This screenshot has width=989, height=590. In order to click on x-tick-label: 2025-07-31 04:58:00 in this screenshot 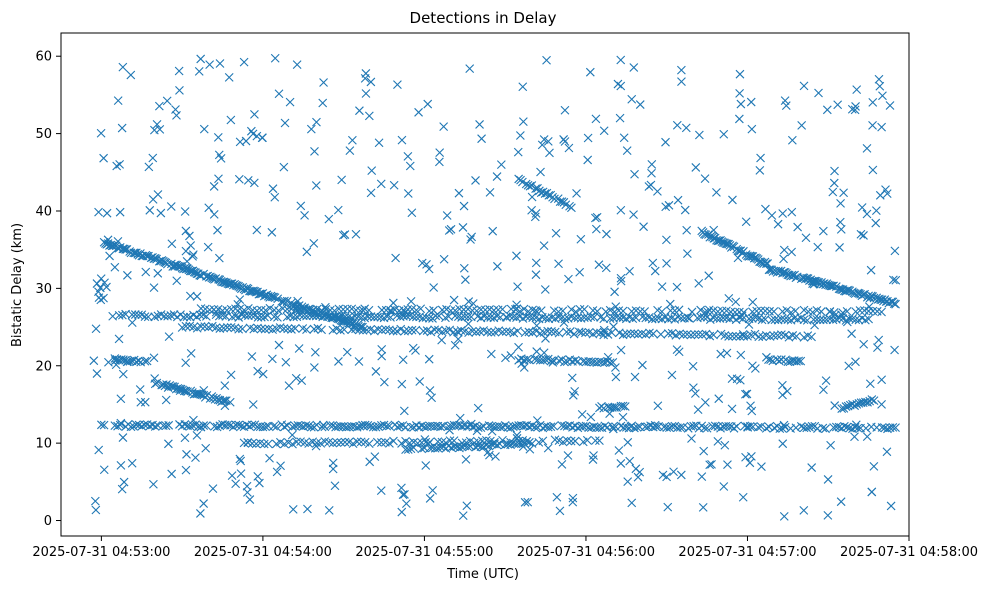, I will do `click(909, 552)`.